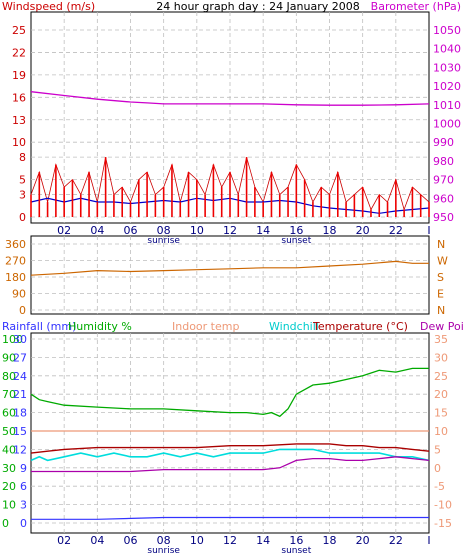 This screenshot has width=463, height=556. I want to click on humidity-tick-label: 0, so click(5, 523).